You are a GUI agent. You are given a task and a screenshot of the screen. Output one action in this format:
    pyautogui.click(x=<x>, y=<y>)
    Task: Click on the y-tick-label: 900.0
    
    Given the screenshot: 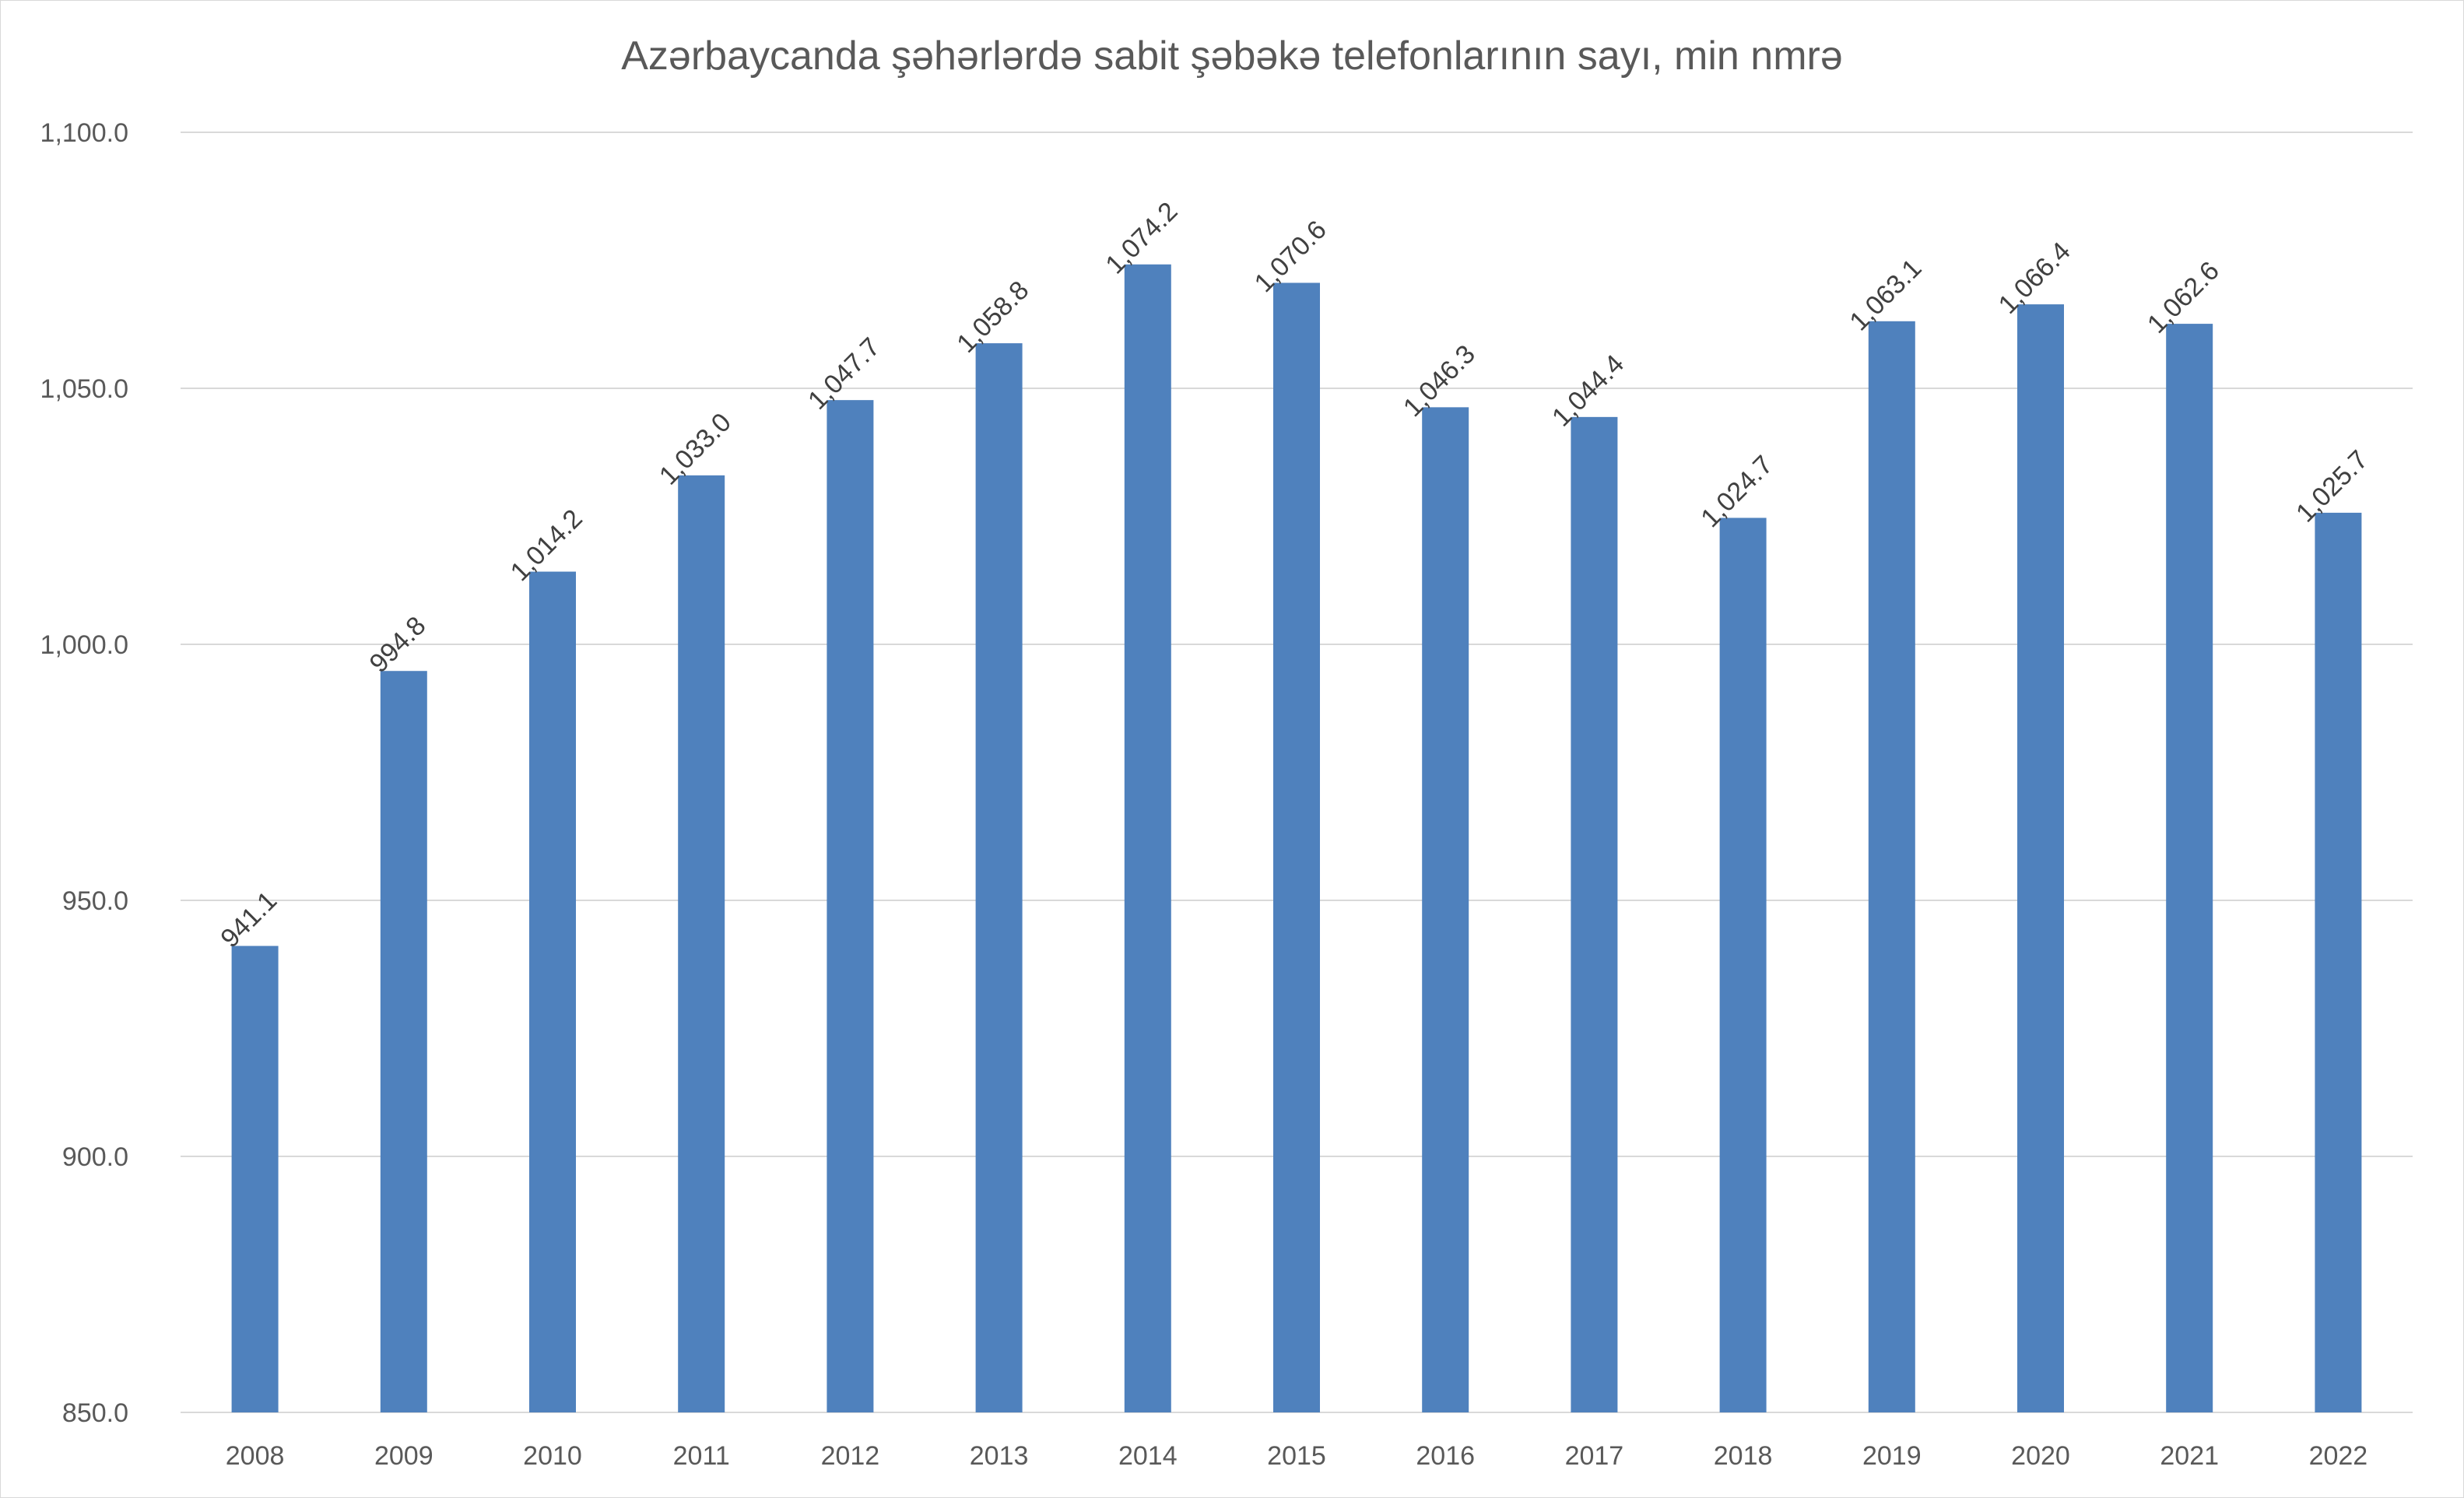 What is the action you would take?
    pyautogui.click(x=95, y=1157)
    